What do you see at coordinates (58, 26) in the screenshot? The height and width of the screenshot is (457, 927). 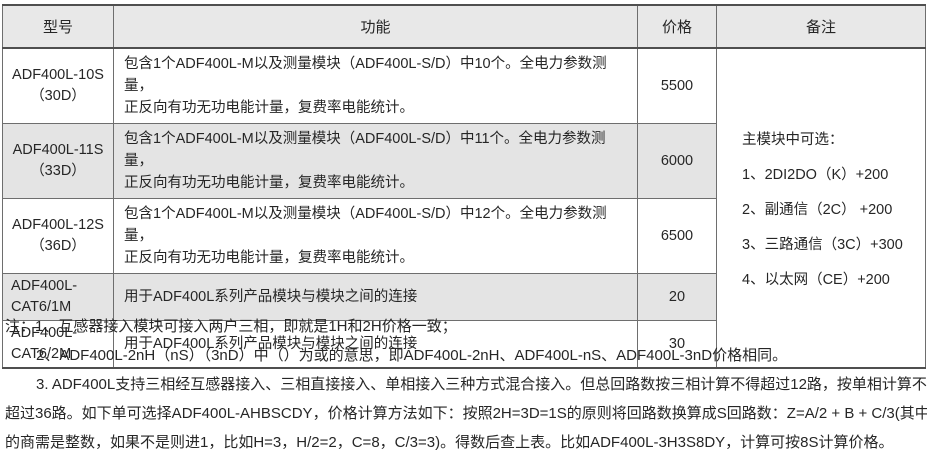 I see `header-model: 型号` at bounding box center [58, 26].